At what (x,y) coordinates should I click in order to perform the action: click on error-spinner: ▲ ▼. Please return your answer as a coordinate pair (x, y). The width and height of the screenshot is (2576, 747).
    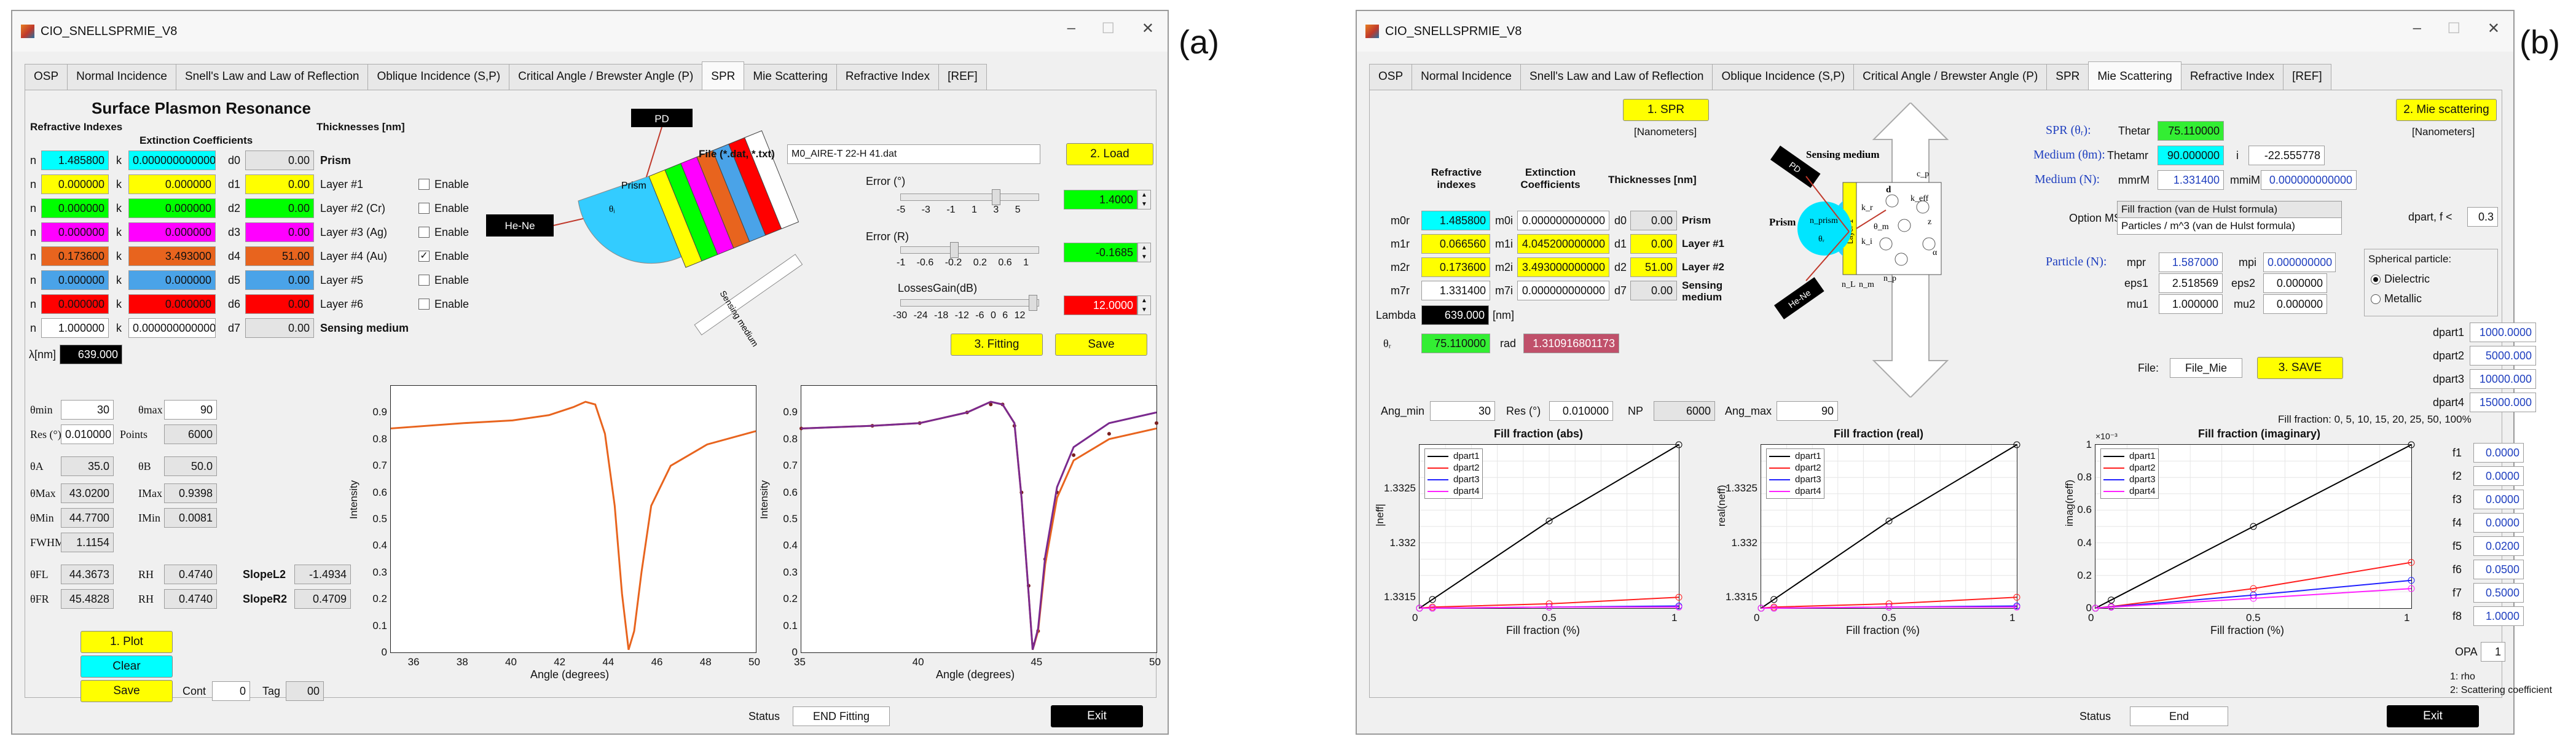
    Looking at the image, I should click on (1144, 199).